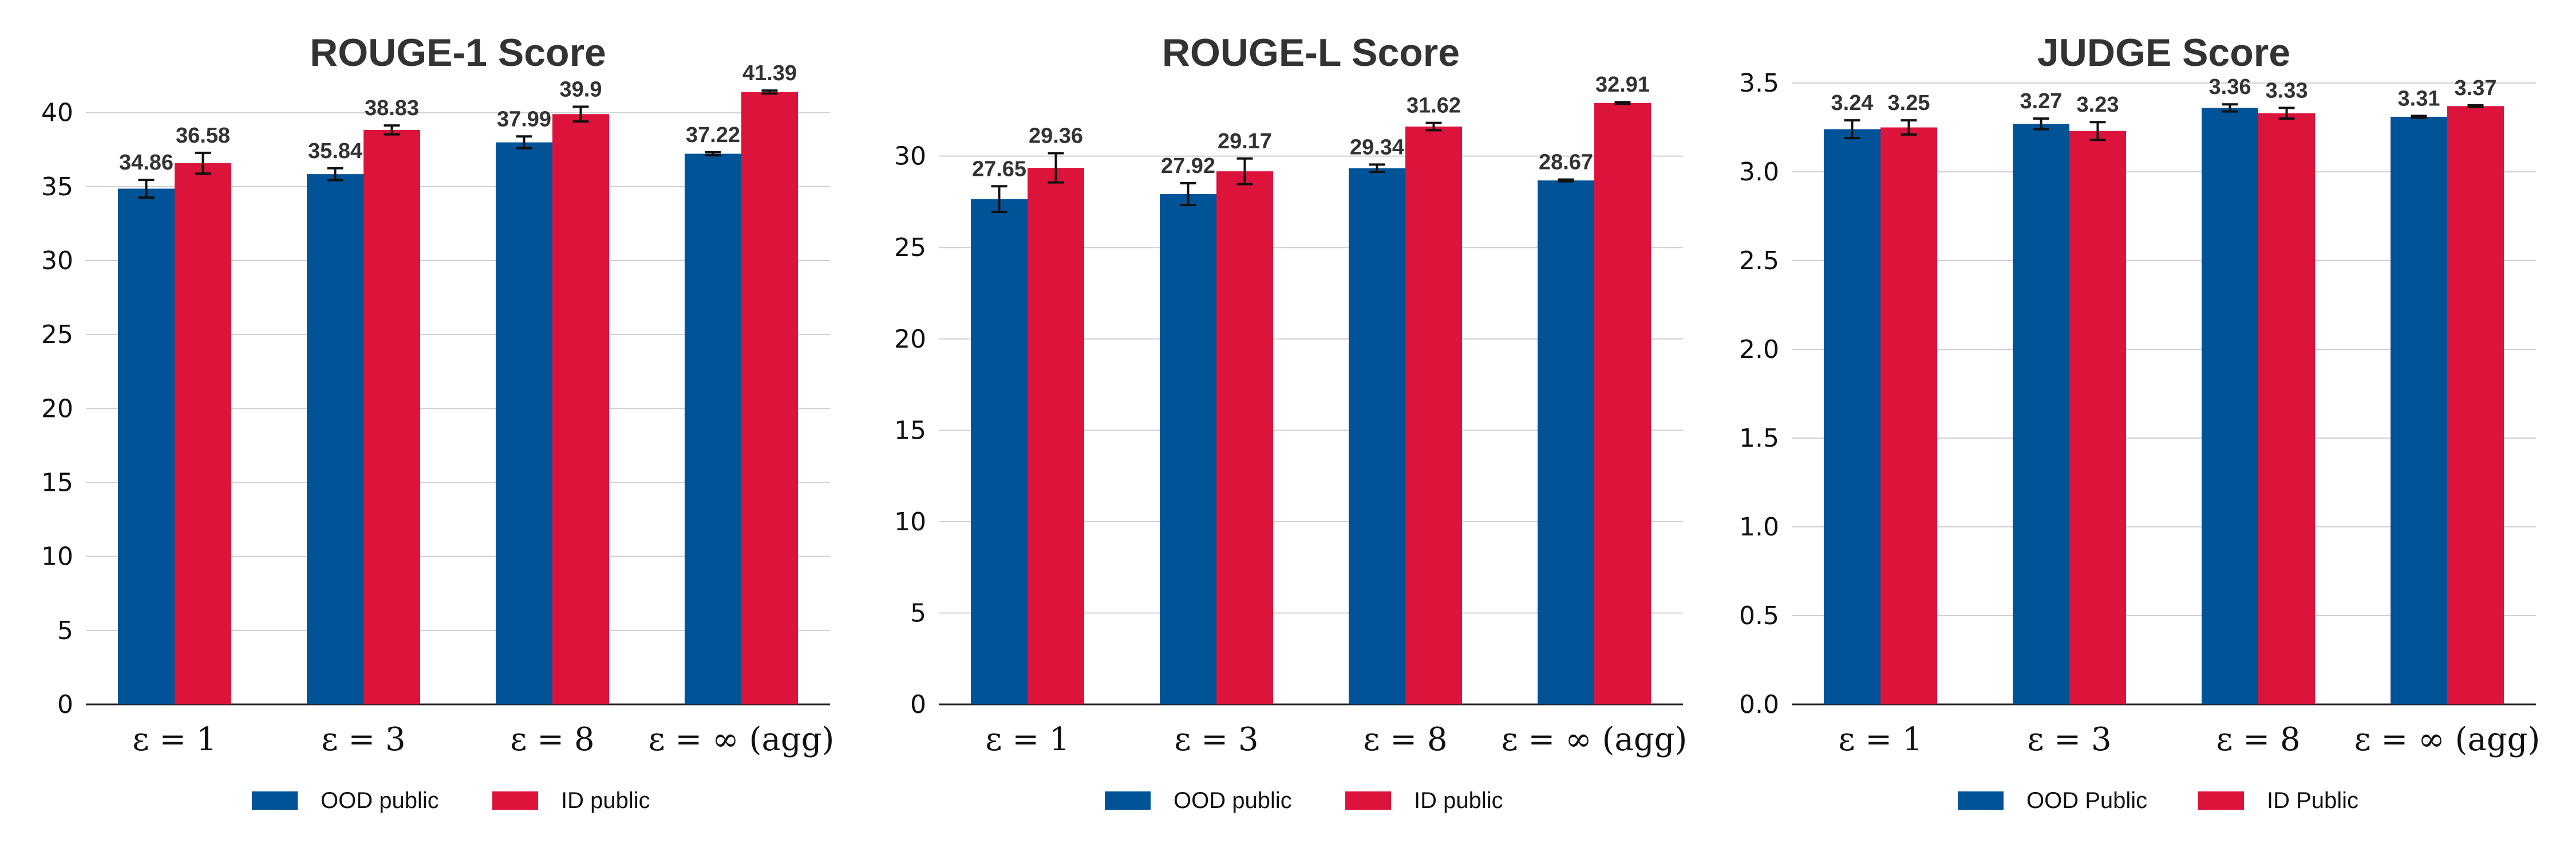 Image resolution: width=2576 pixels, height=859 pixels. What do you see at coordinates (1759, 172) in the screenshot?
I see `y-tick-label: 3.0` at bounding box center [1759, 172].